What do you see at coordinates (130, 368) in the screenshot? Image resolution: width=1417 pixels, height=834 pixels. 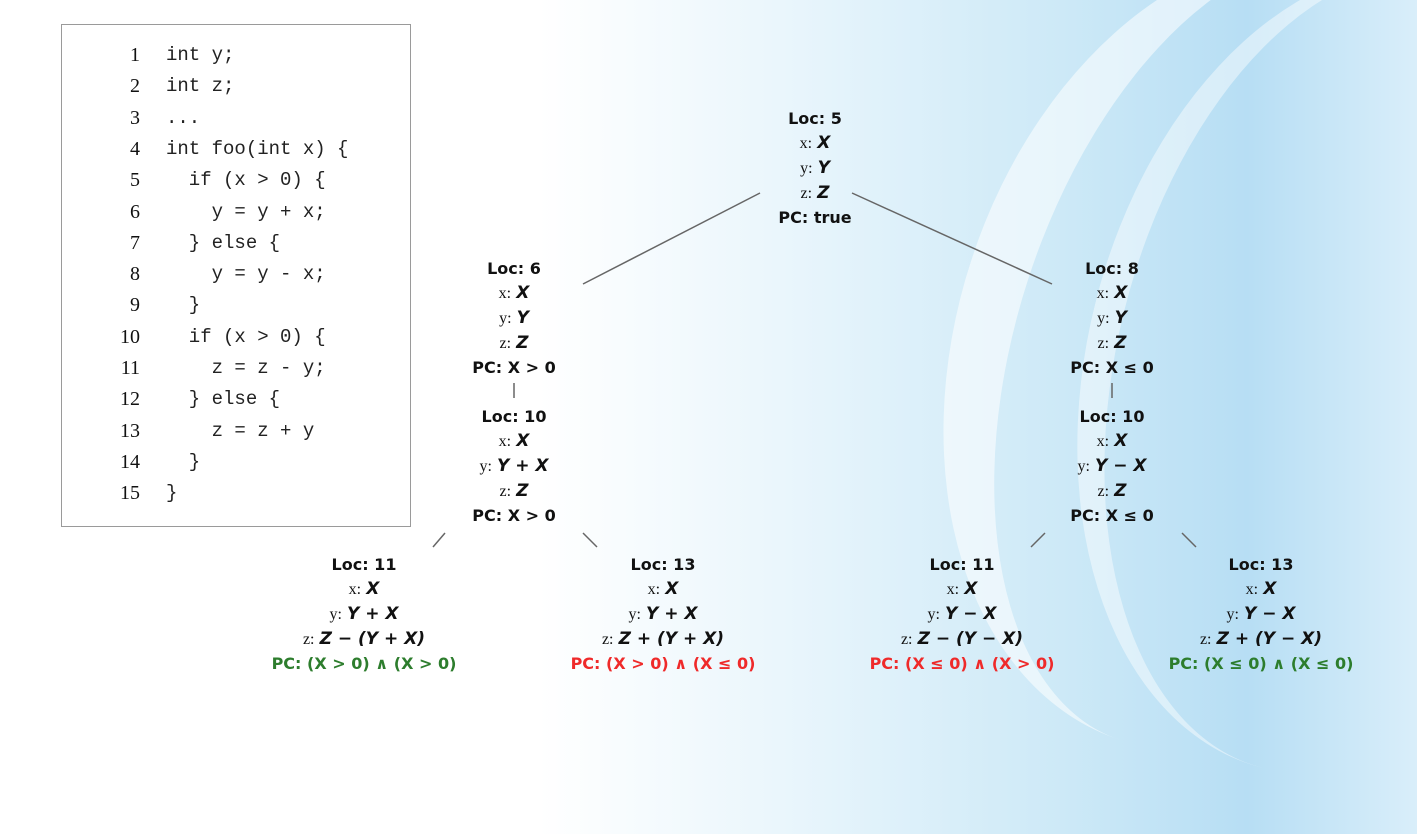 I see `line-number: 11` at bounding box center [130, 368].